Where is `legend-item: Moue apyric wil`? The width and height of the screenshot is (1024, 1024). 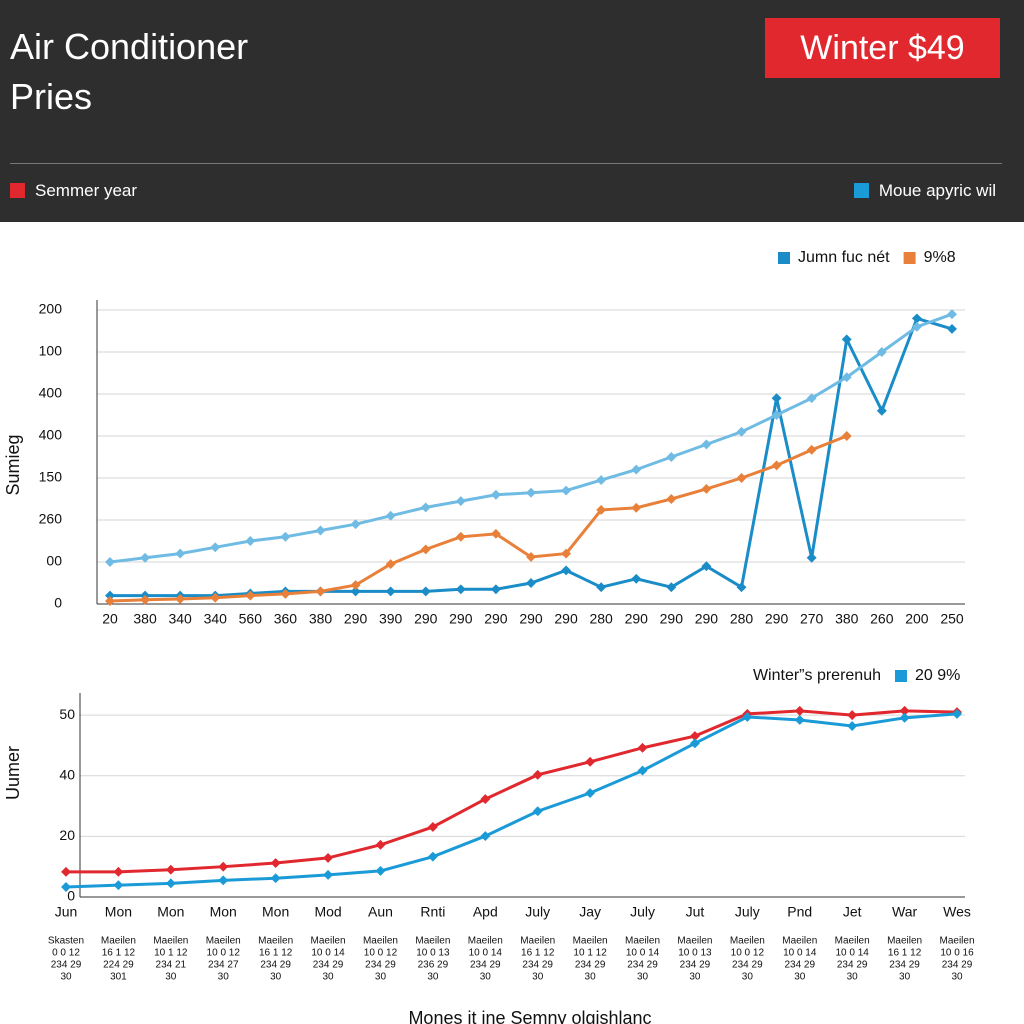
legend-item: Moue apyric wil is located at coordinates (924, 191).